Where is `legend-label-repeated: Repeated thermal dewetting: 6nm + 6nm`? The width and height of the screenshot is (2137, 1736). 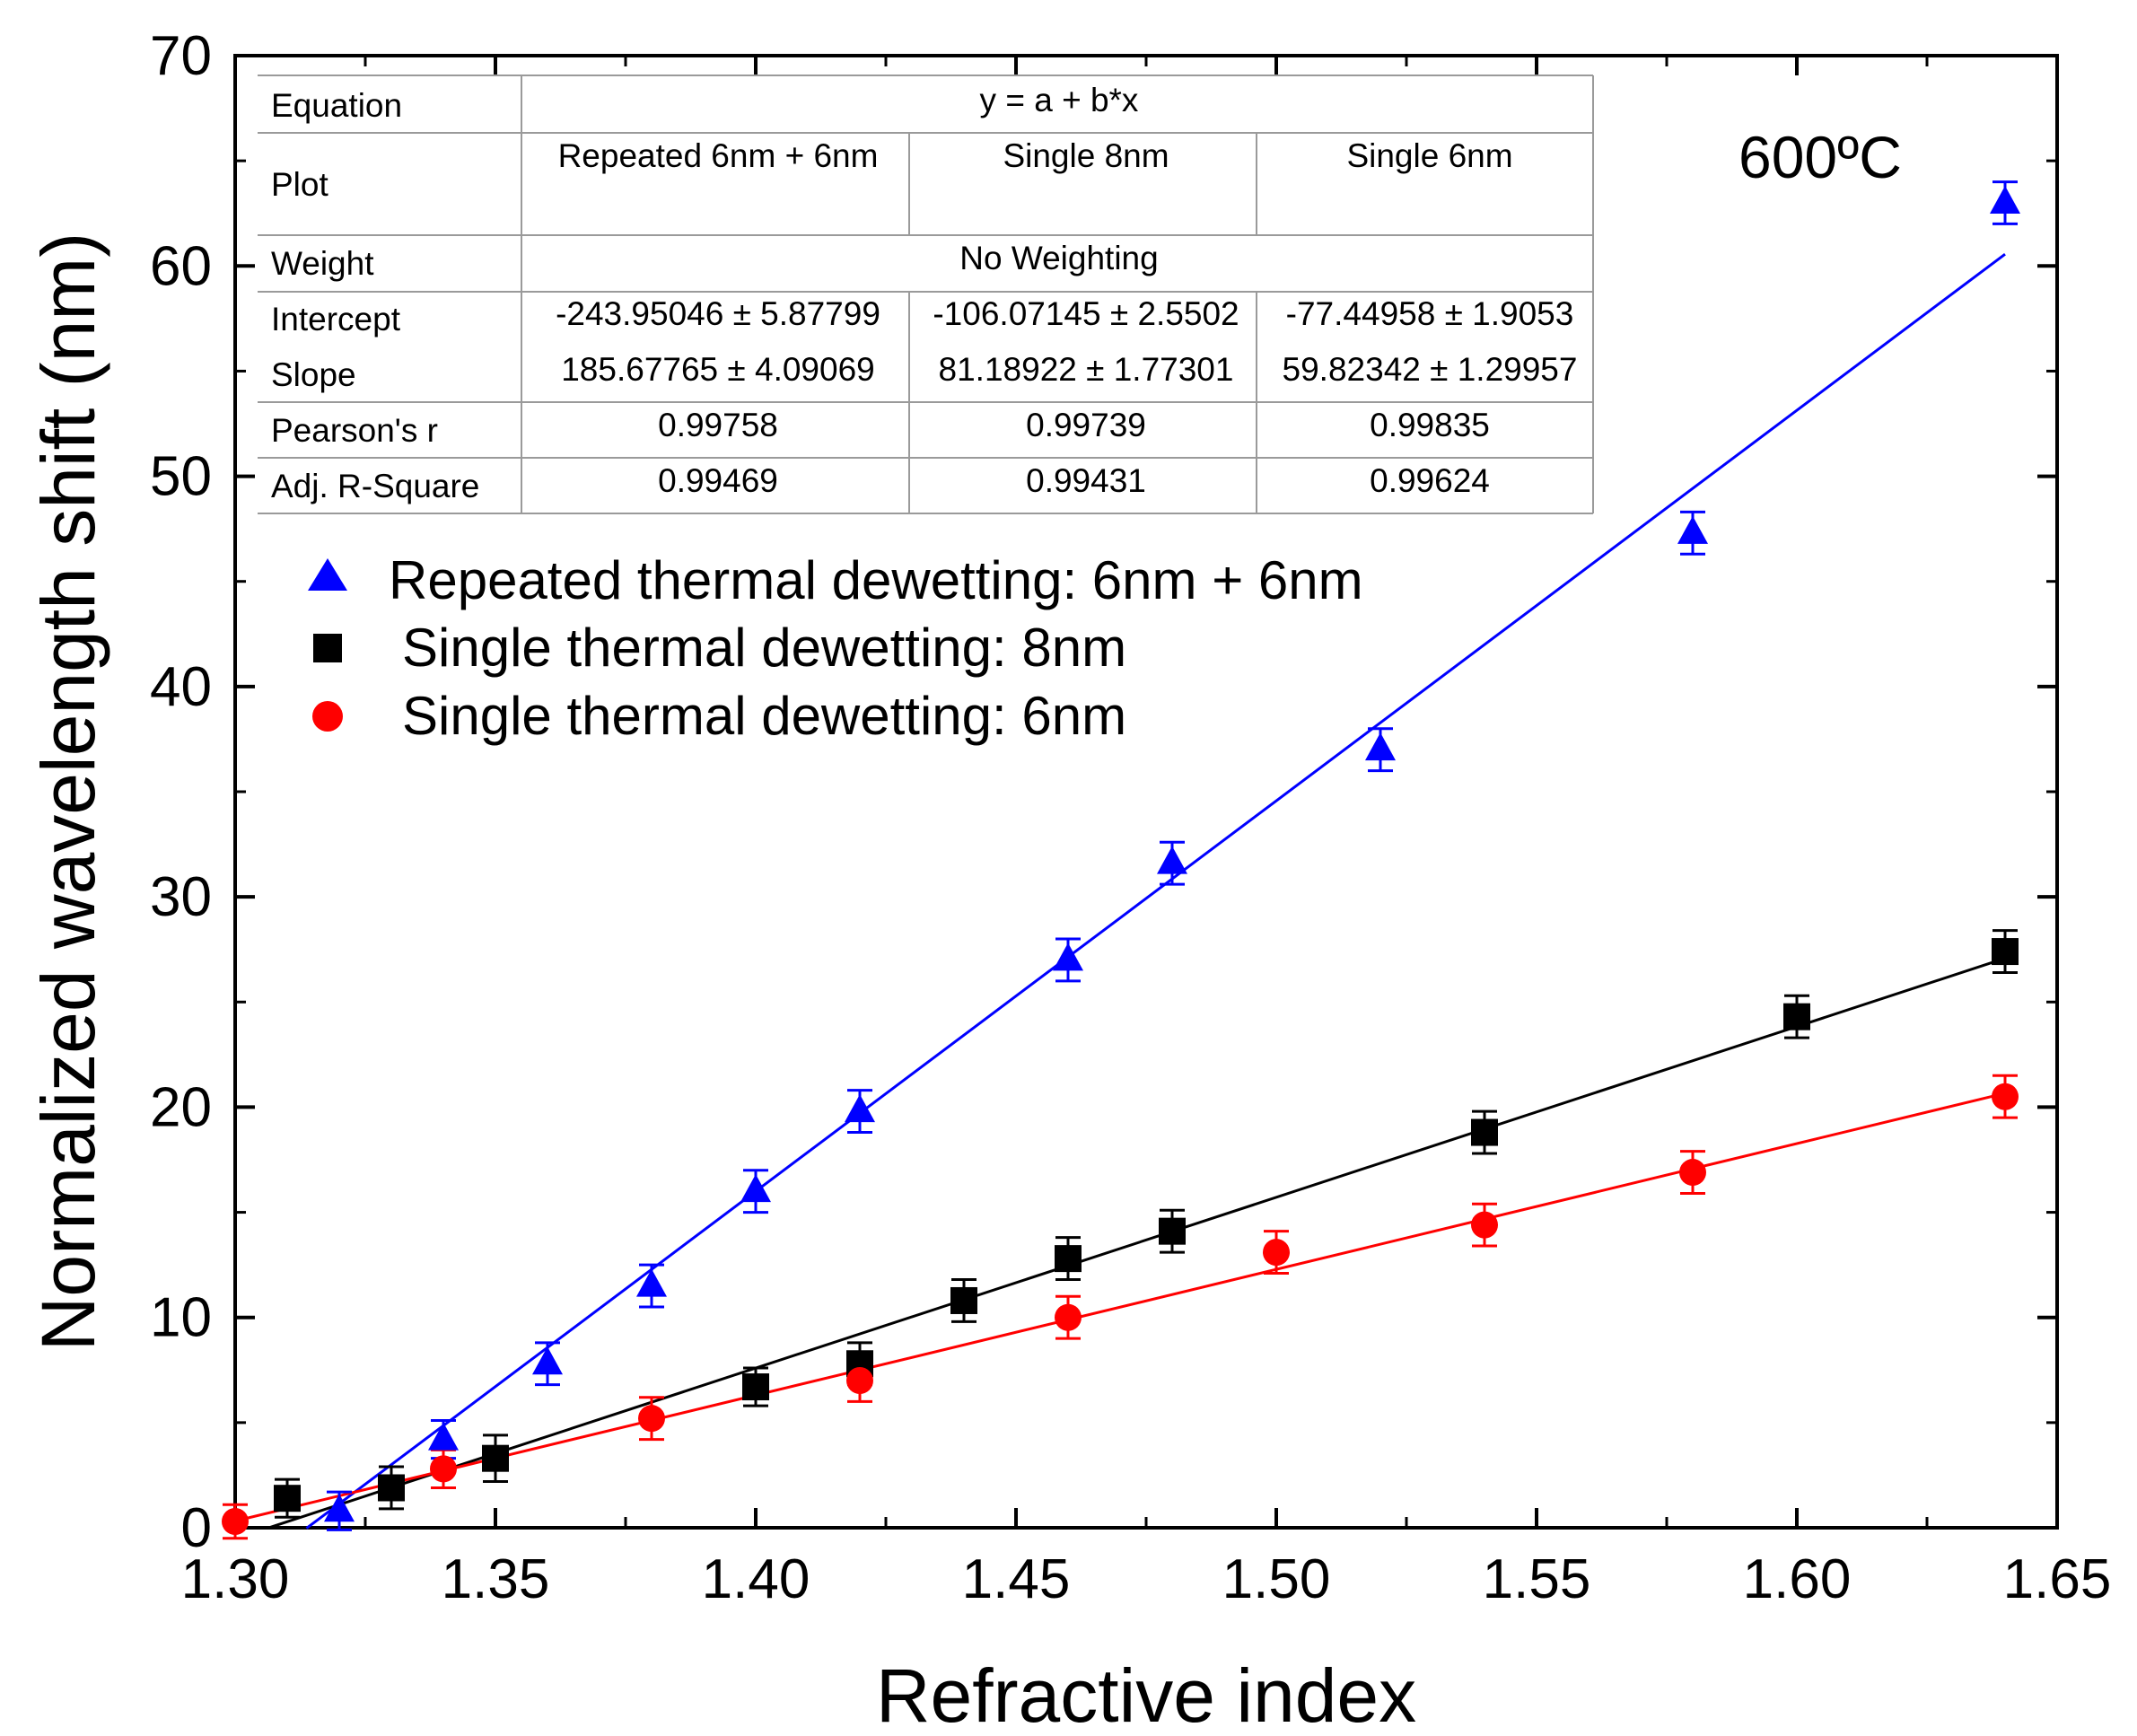
legend-label-repeated: Repeated thermal dewetting: 6nm + 6nm is located at coordinates (876, 580).